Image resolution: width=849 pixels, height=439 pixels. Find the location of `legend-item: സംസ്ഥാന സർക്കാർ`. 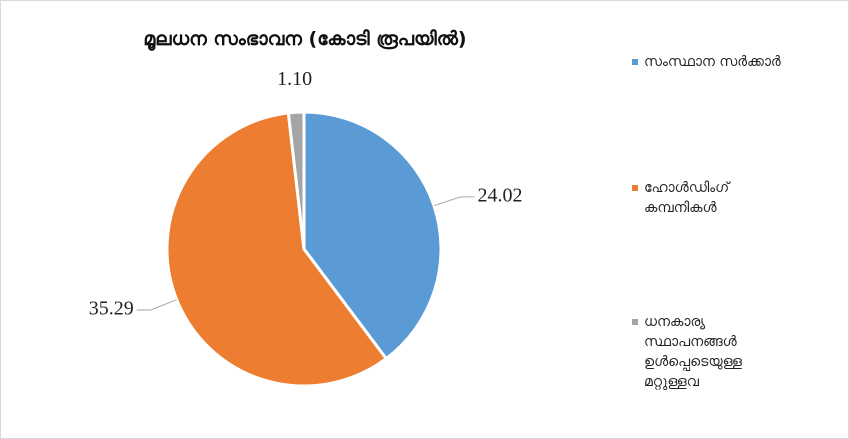

legend-item: സംസ്ഥാന സർക്കാർ is located at coordinates (732, 62).